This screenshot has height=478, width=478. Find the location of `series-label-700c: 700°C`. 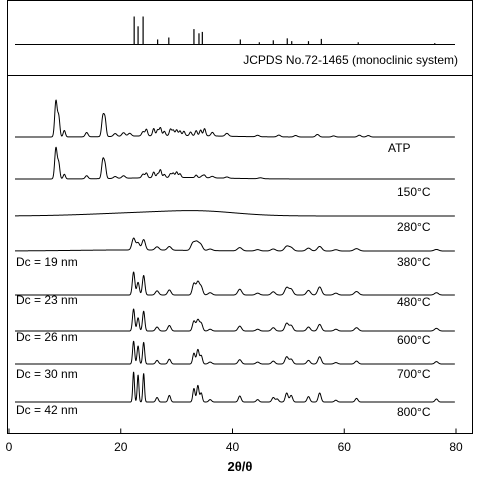

series-label-700c: 700°C is located at coordinates (414, 374).